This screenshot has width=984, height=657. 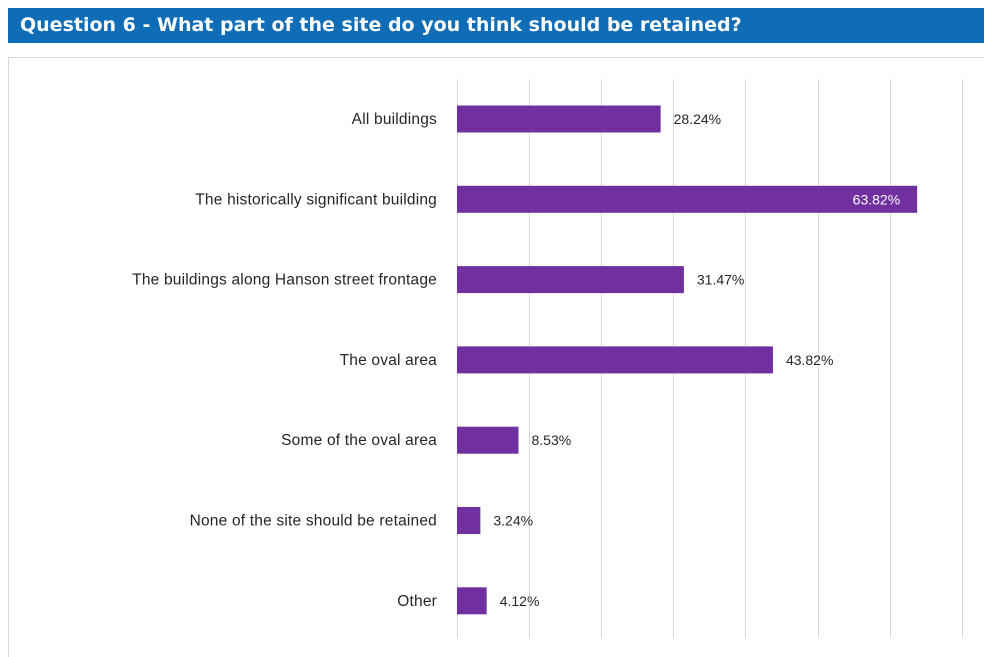 What do you see at coordinates (359, 440) in the screenshot?
I see `category-label: Some of the oval area` at bounding box center [359, 440].